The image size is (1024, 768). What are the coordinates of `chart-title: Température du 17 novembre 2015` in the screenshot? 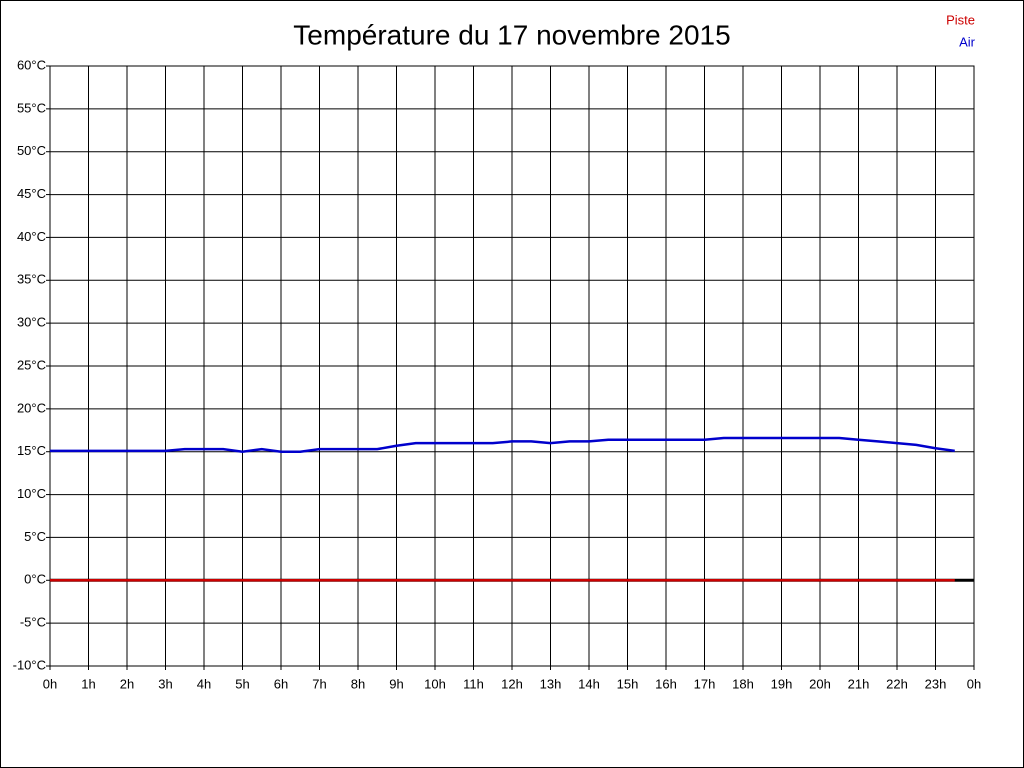 It's located at (511, 34).